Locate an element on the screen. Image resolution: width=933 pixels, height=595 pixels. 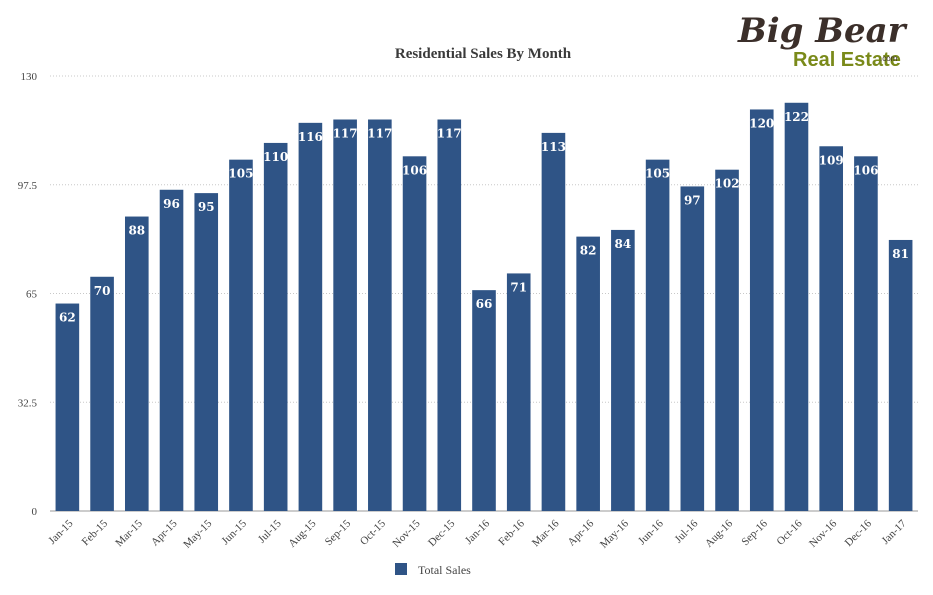
x-tick-label: Jul-16 is located at coordinates (687, 531).